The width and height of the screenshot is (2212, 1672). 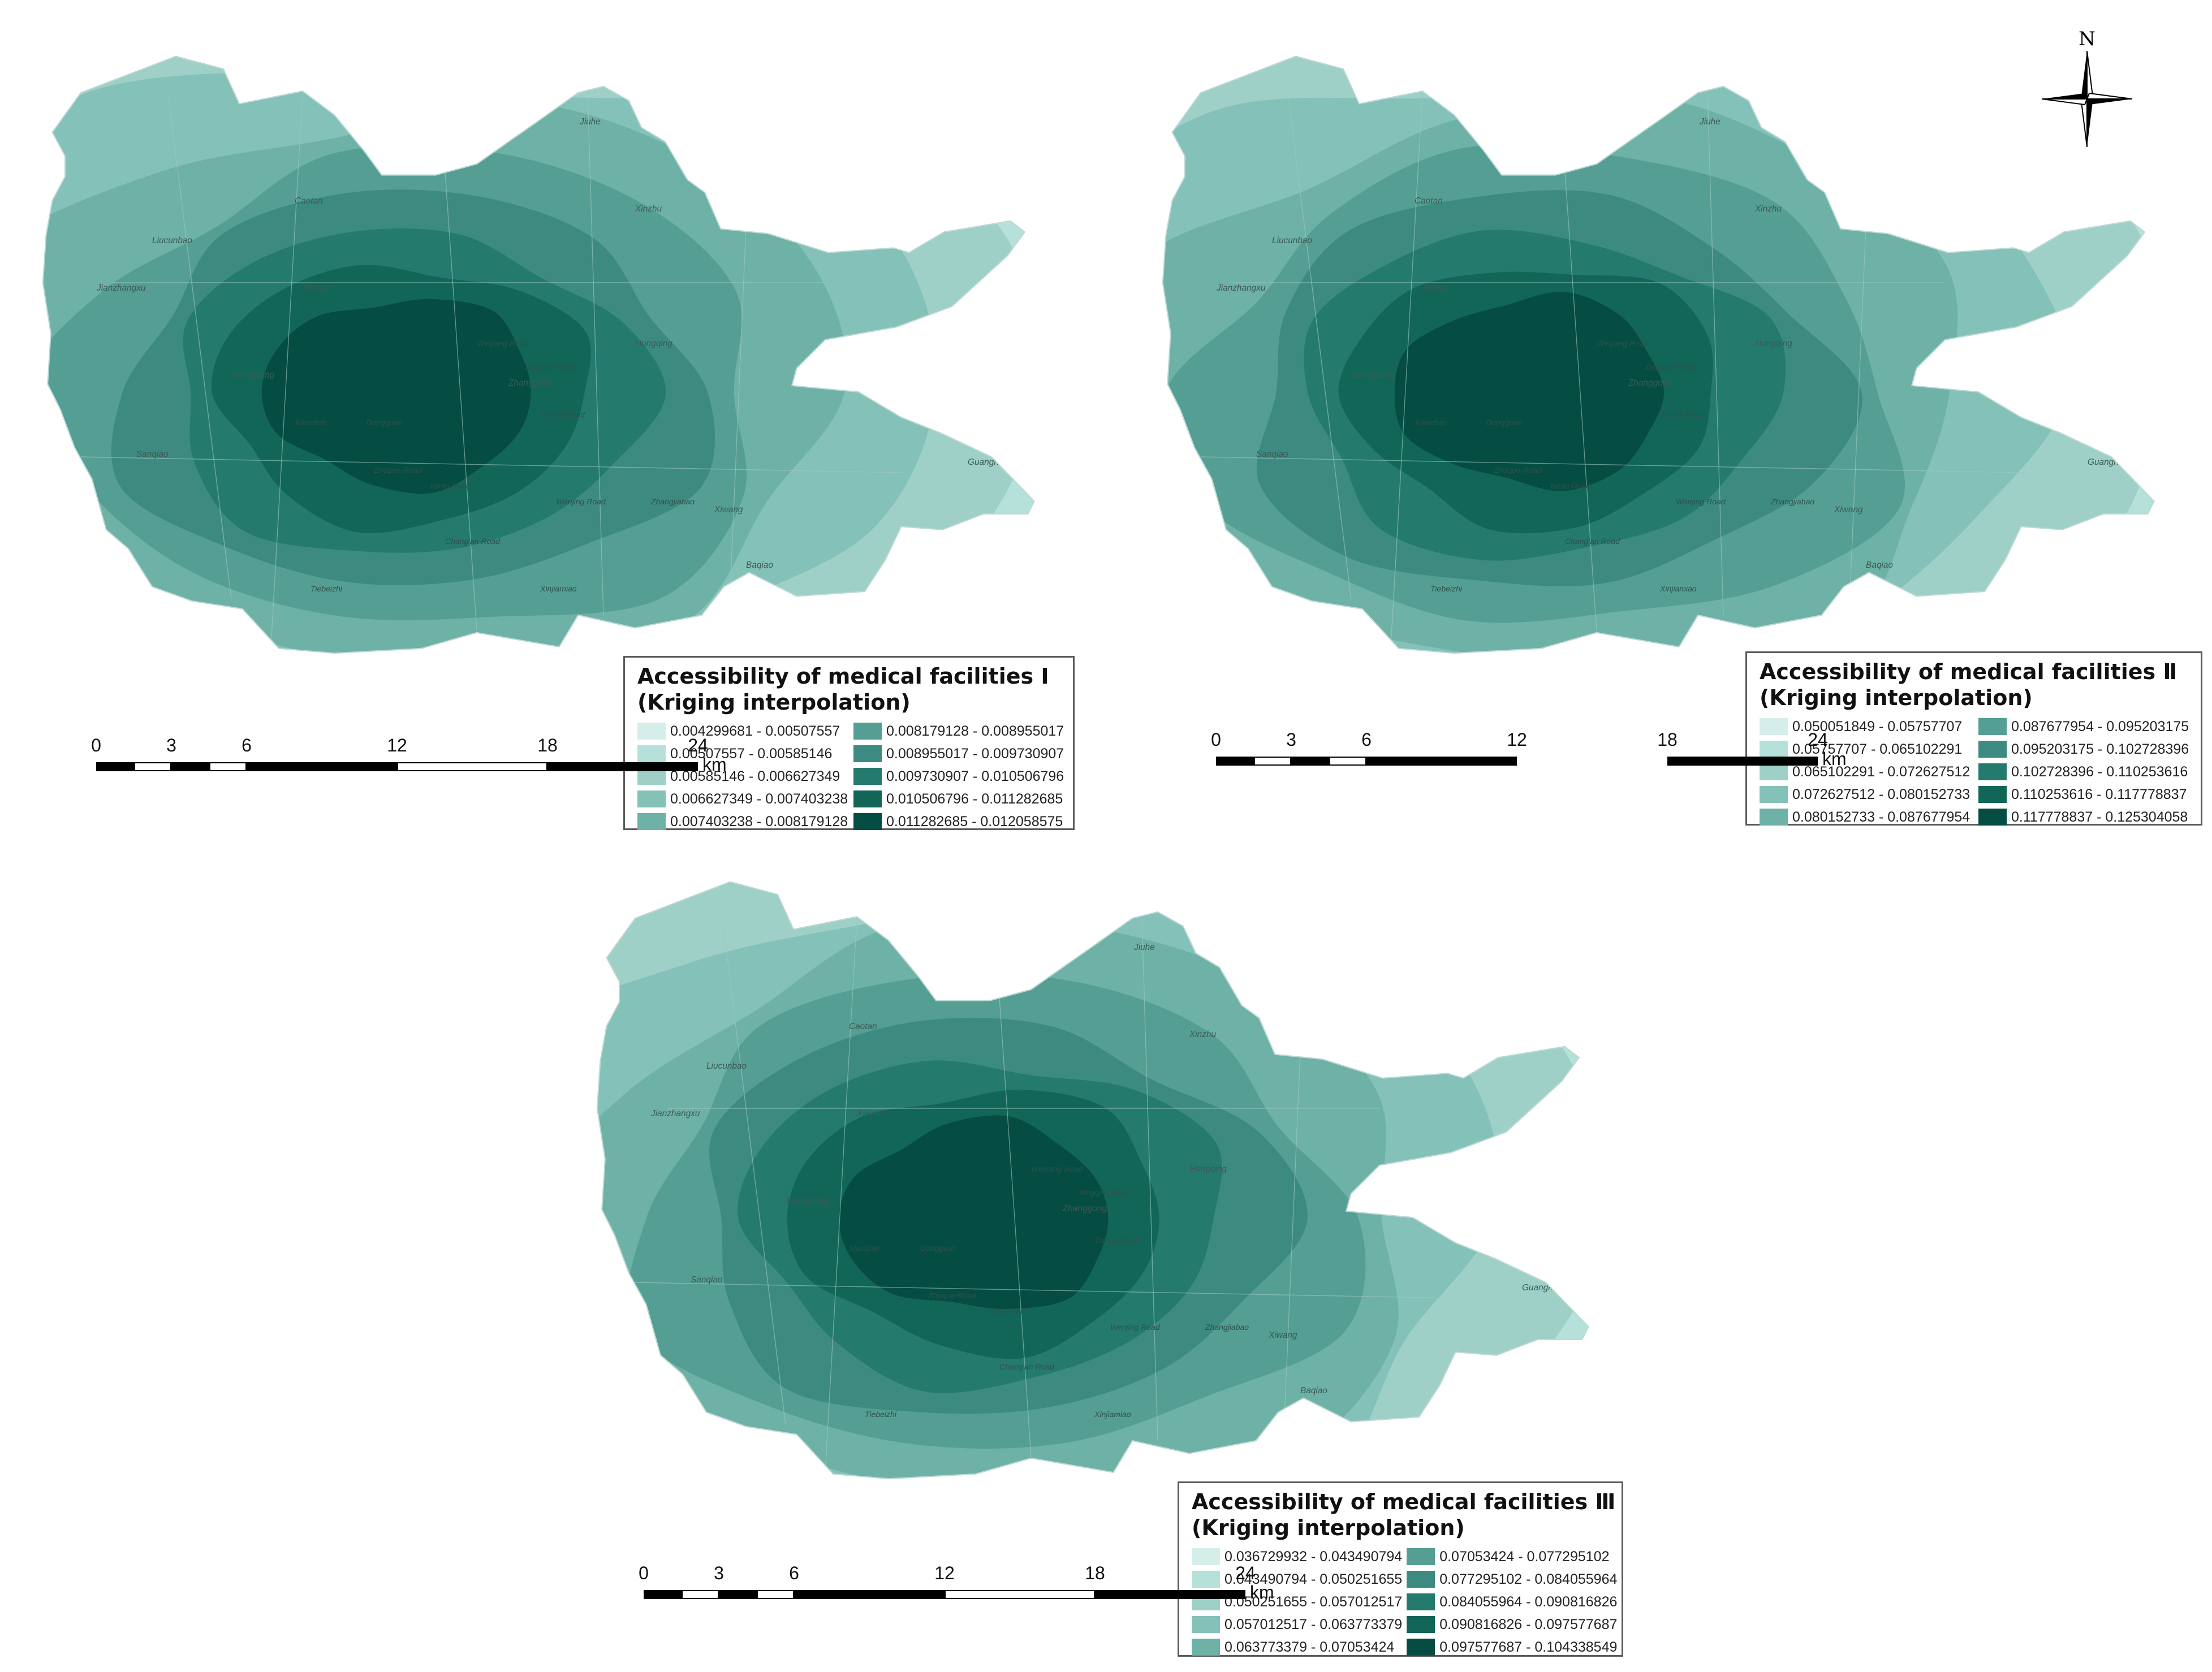 What do you see at coordinates (2087, 39) in the screenshot?
I see `north-label: N` at bounding box center [2087, 39].